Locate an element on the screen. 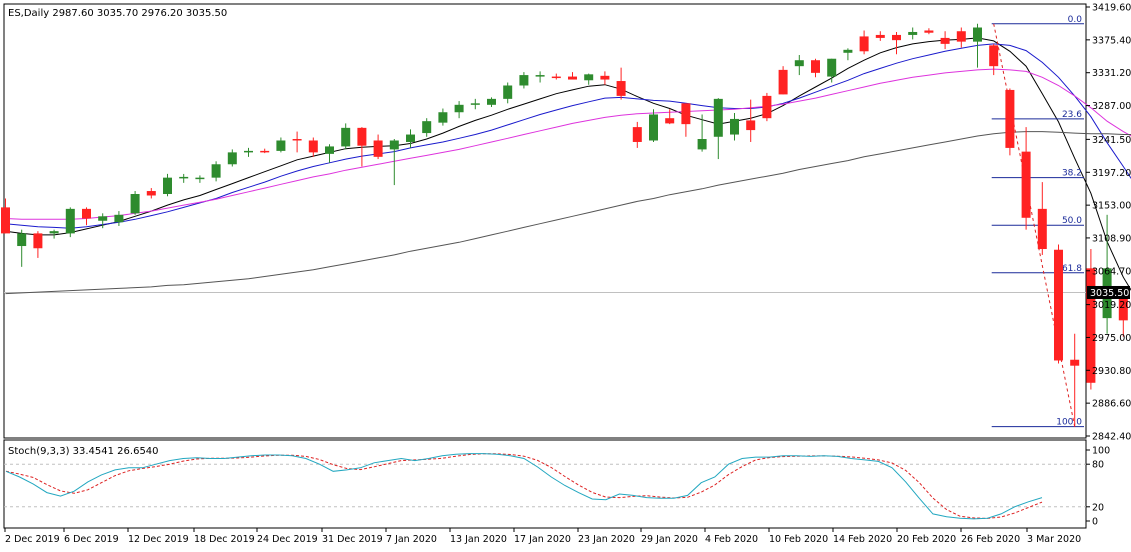 This screenshot has width=1131, height=552. date-axis-label: 31 Dec 2019 is located at coordinates (352, 539).